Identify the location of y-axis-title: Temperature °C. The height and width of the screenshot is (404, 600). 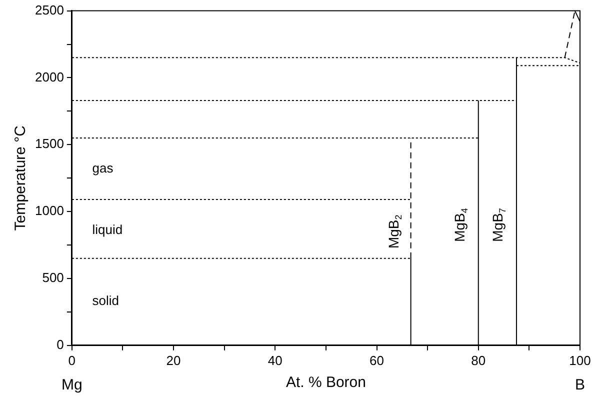
(21, 178).